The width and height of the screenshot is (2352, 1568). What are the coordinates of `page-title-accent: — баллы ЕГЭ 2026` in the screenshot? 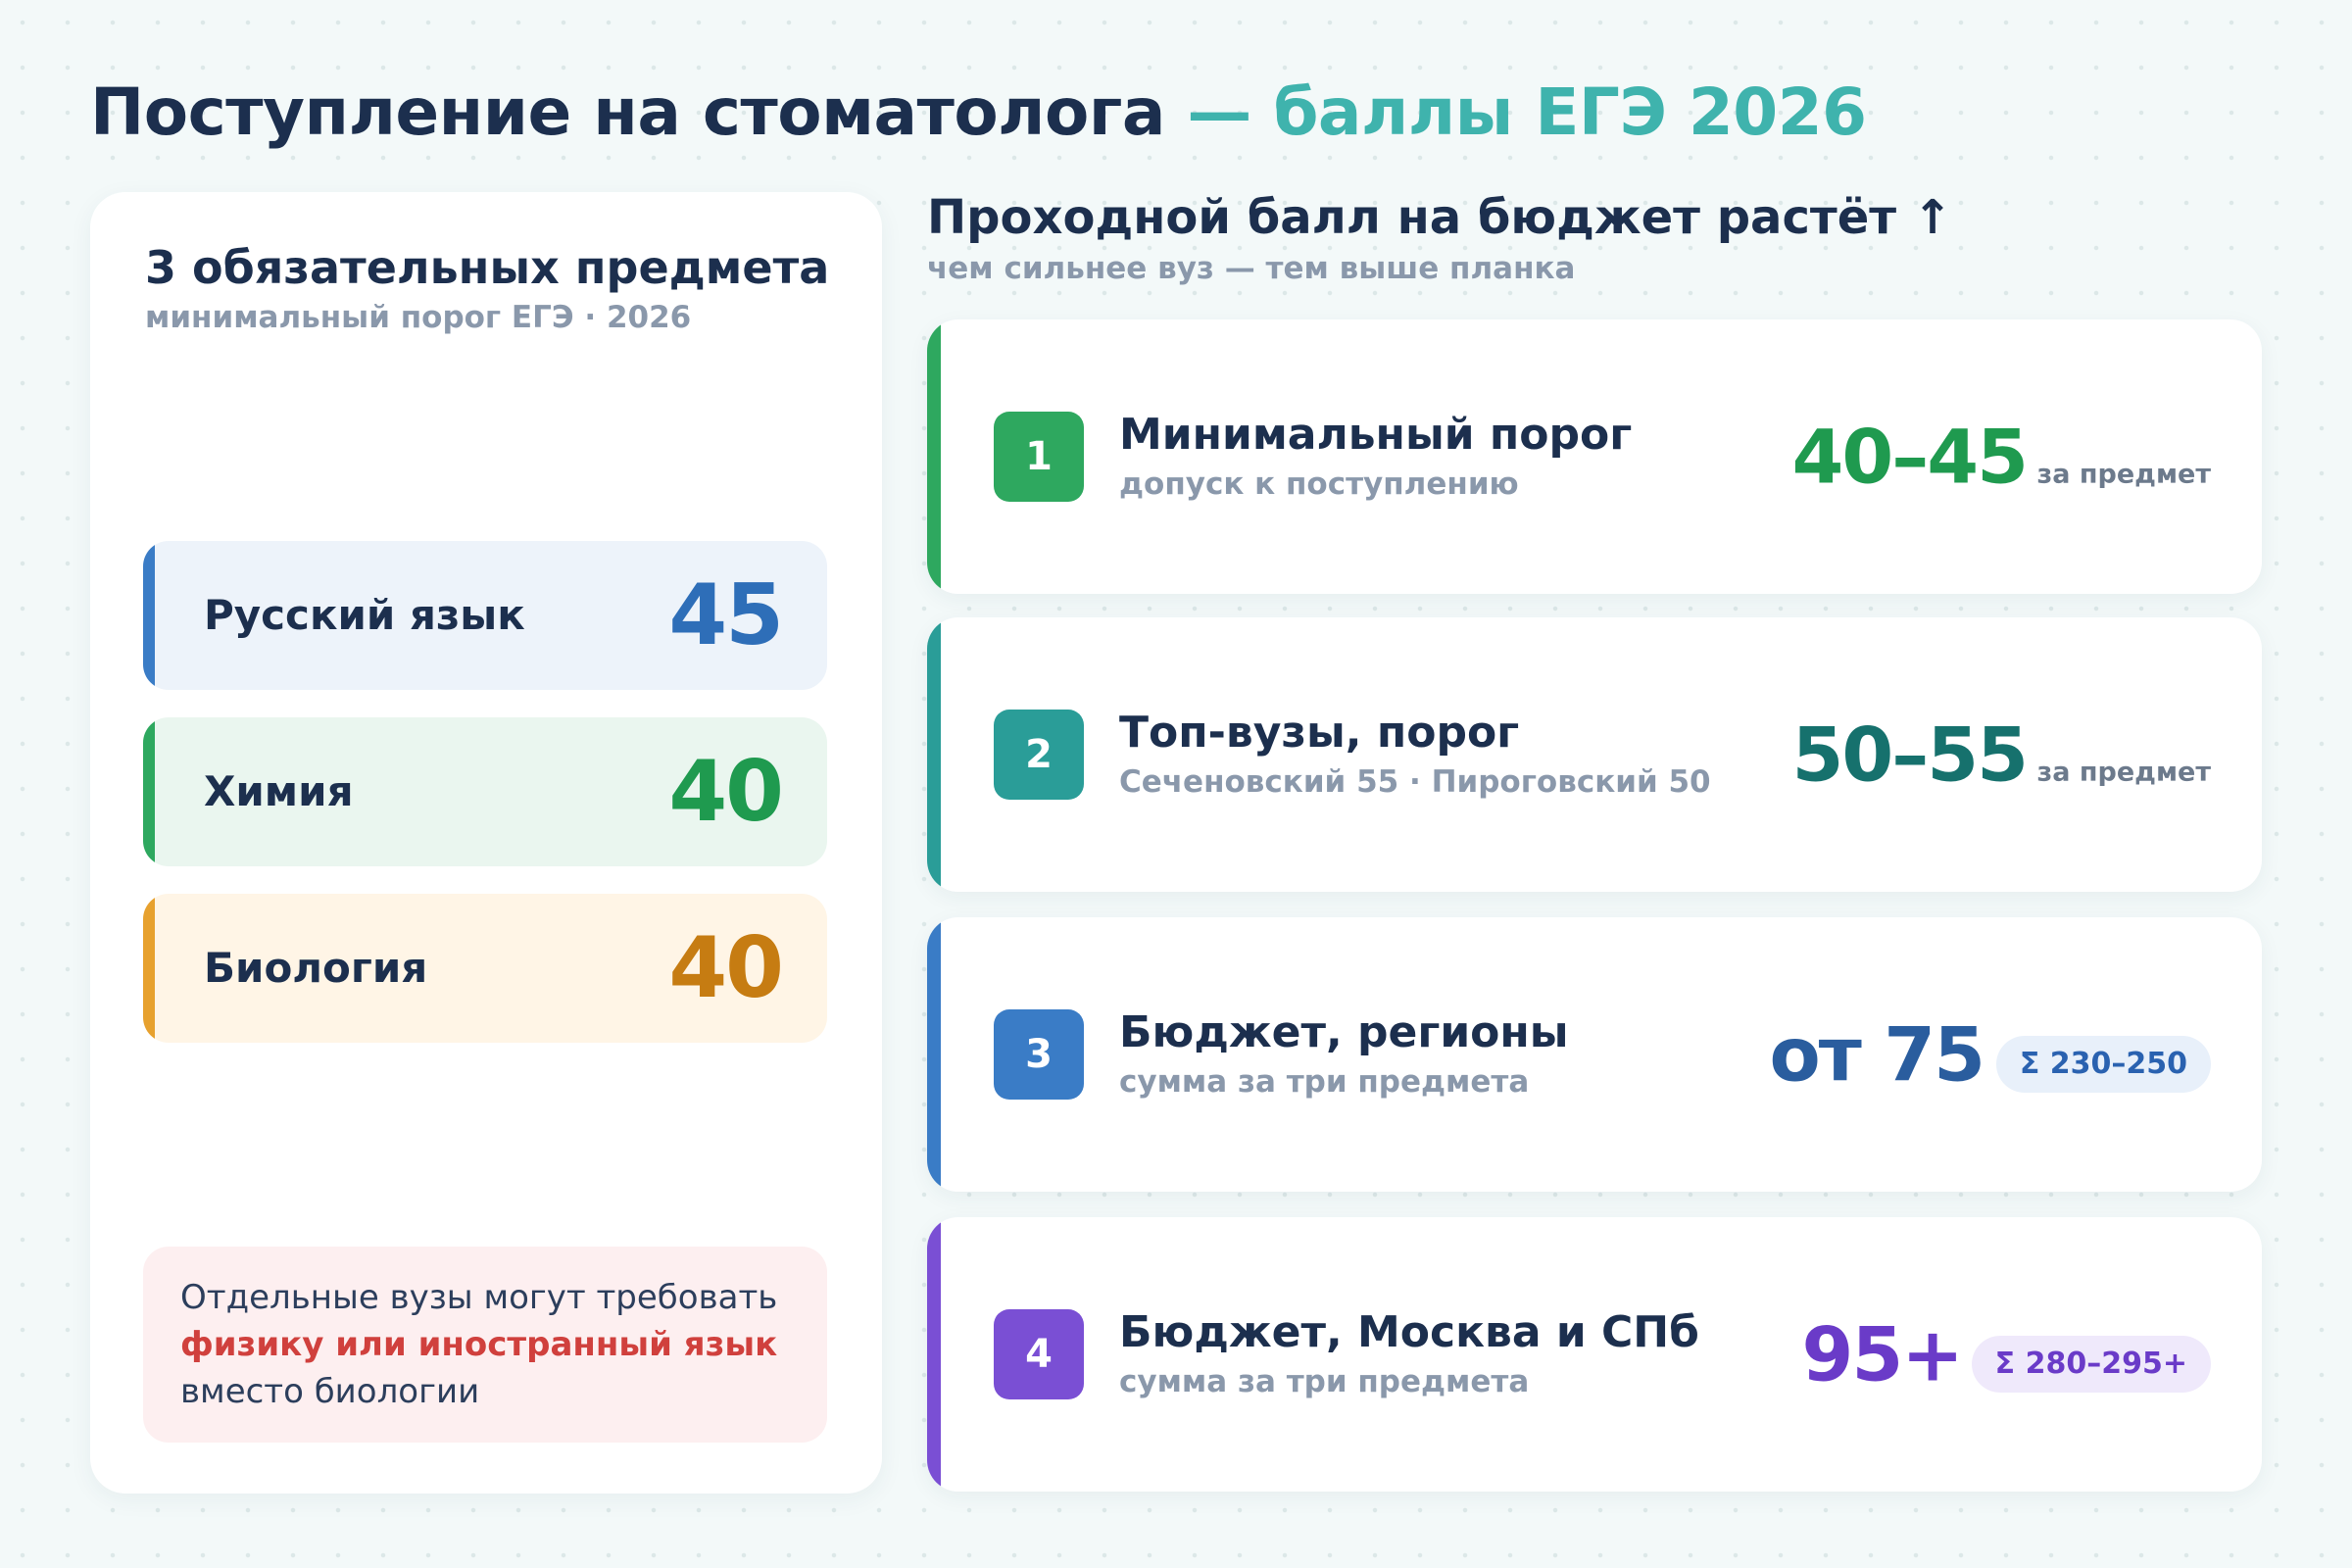 It's located at (1527, 112).